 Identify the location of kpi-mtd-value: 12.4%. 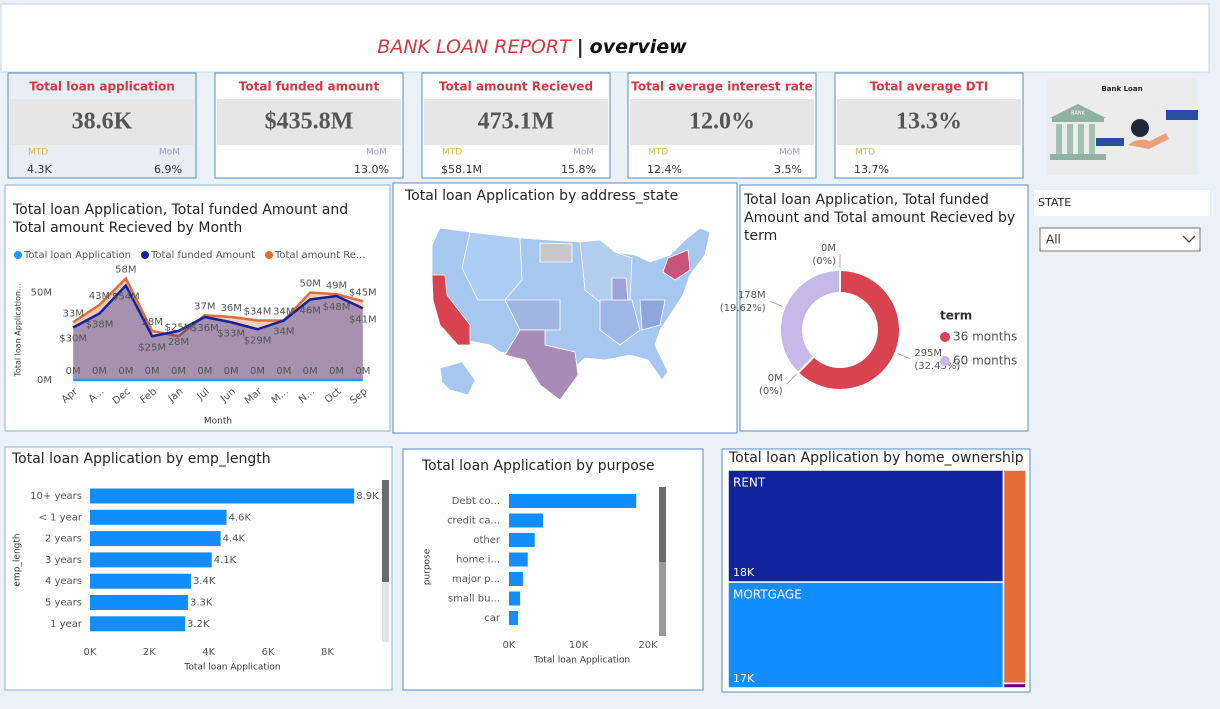
(664, 169).